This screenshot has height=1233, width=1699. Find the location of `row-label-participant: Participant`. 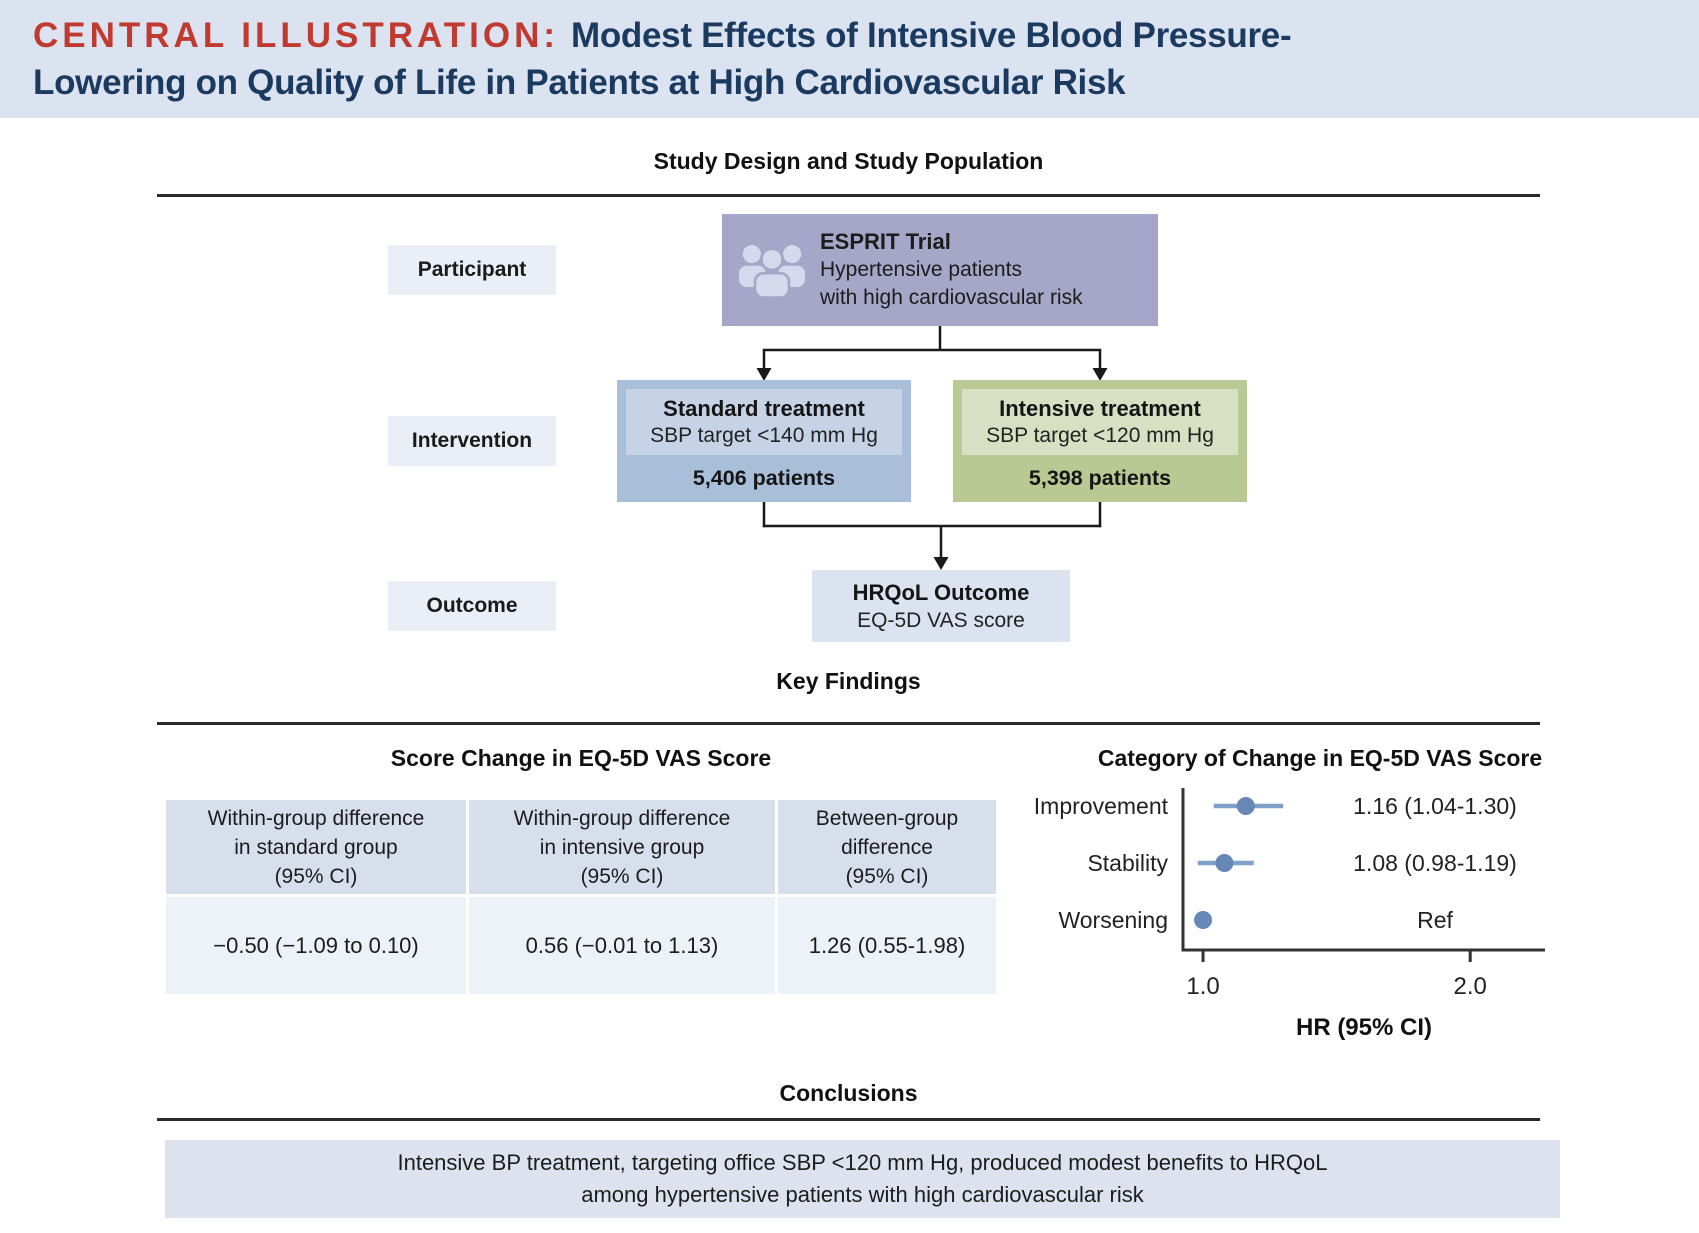

row-label-participant: Participant is located at coordinates (472, 270).